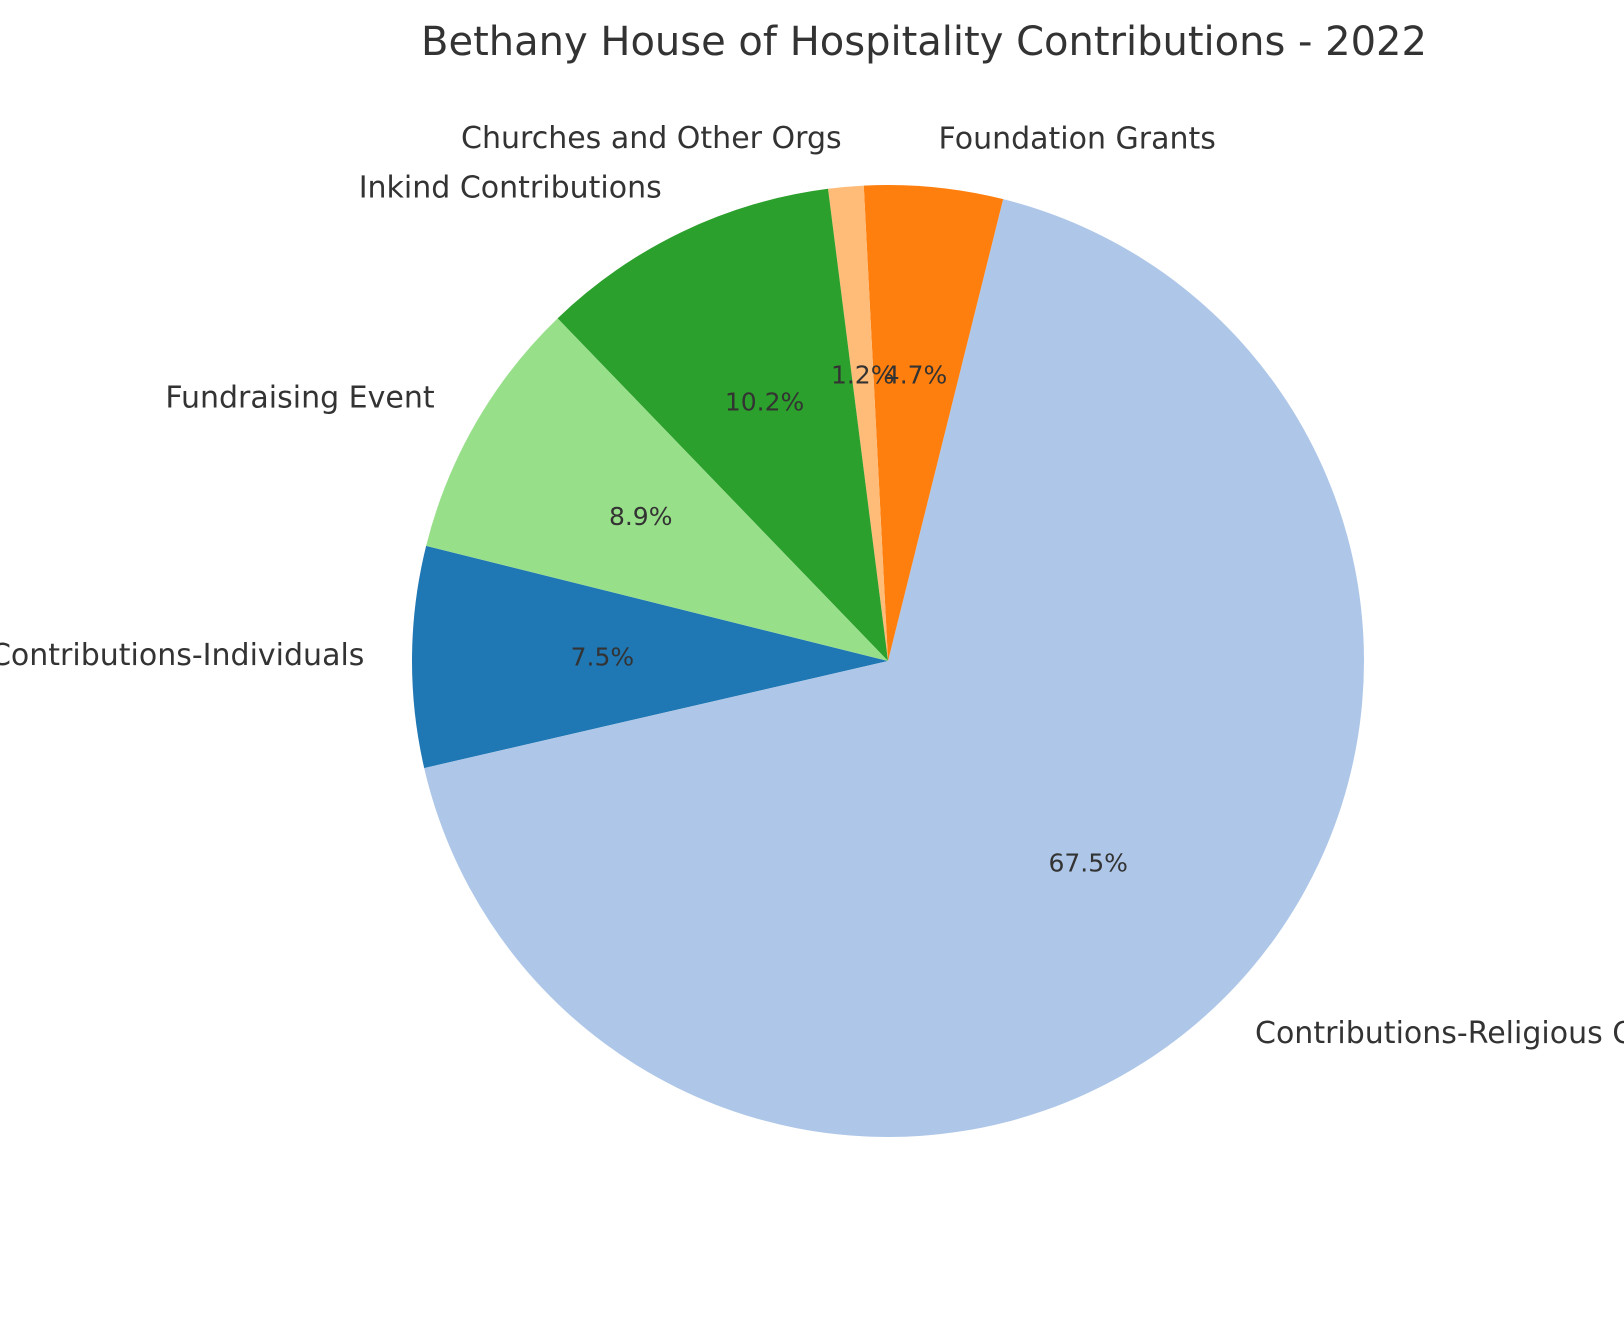 The width and height of the screenshot is (1624, 1322). What do you see at coordinates (510, 187) in the screenshot?
I see `slice-label-inkind-contributions: Inkind Contributions` at bounding box center [510, 187].